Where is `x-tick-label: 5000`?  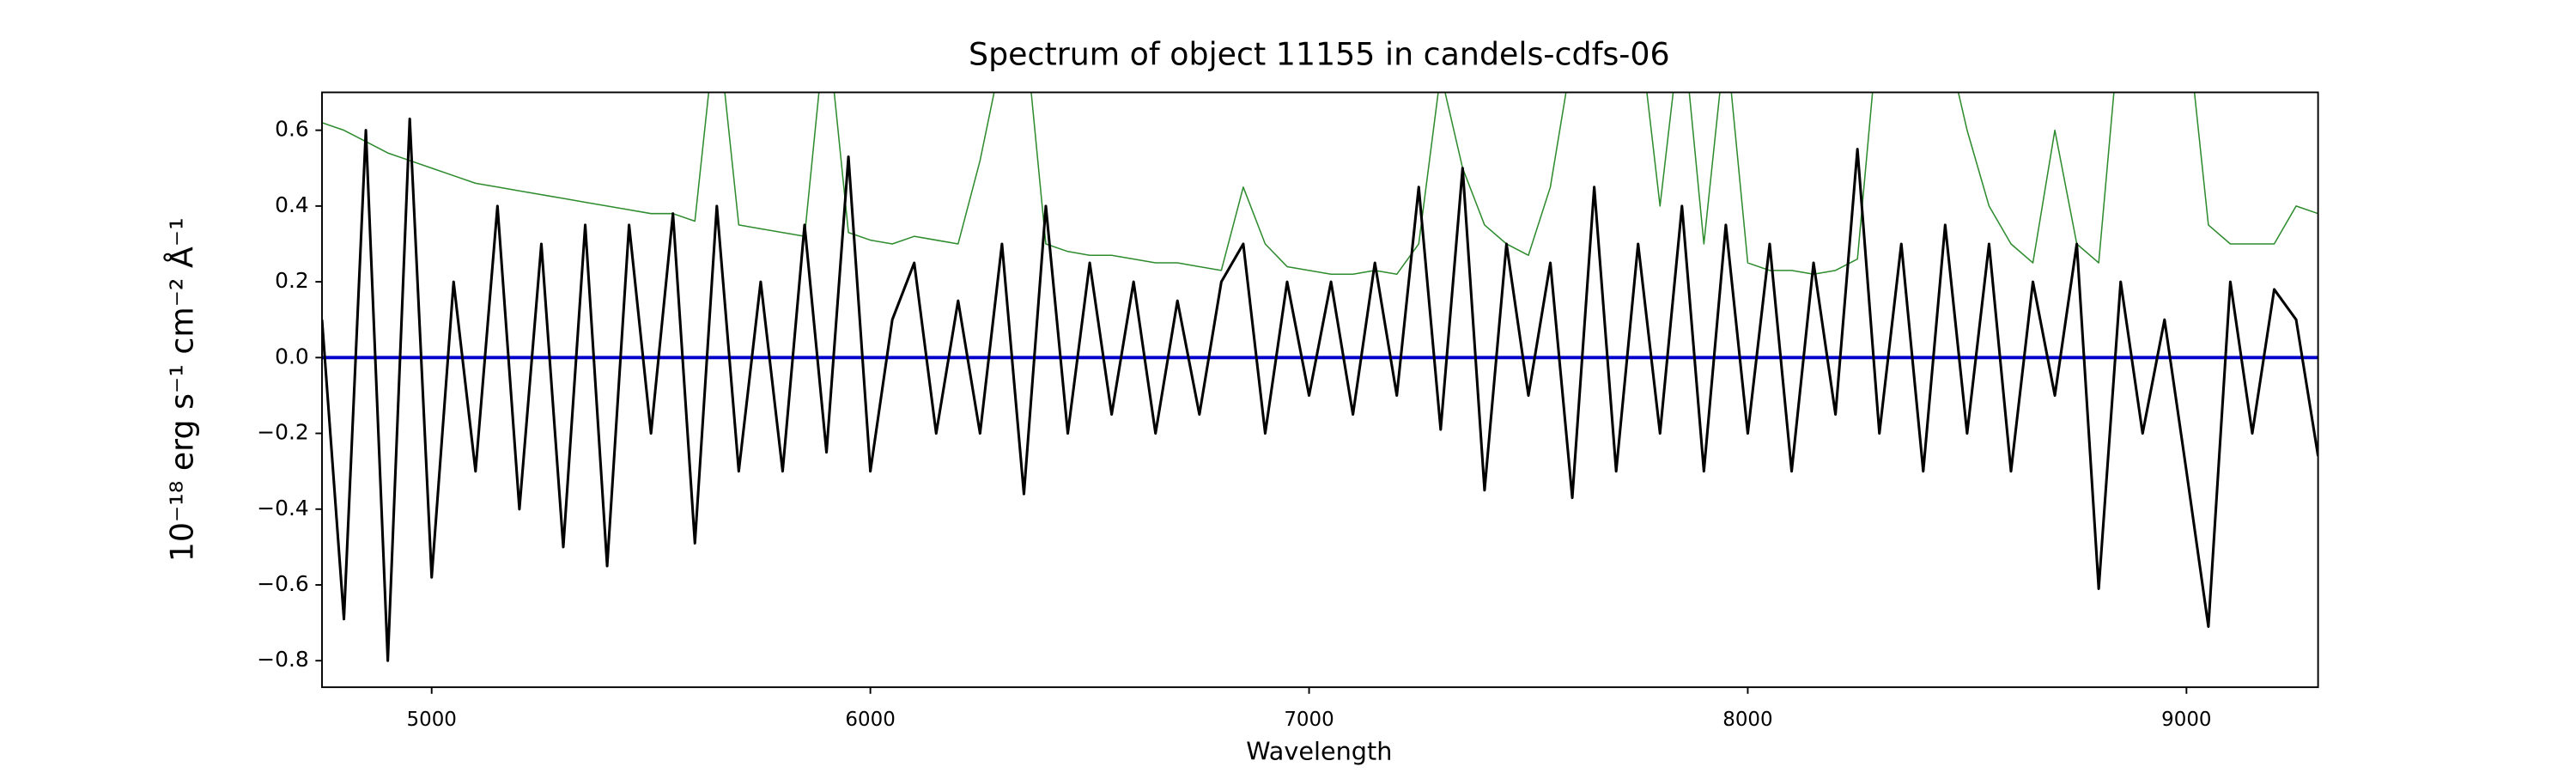
x-tick-label: 5000 is located at coordinates (432, 720).